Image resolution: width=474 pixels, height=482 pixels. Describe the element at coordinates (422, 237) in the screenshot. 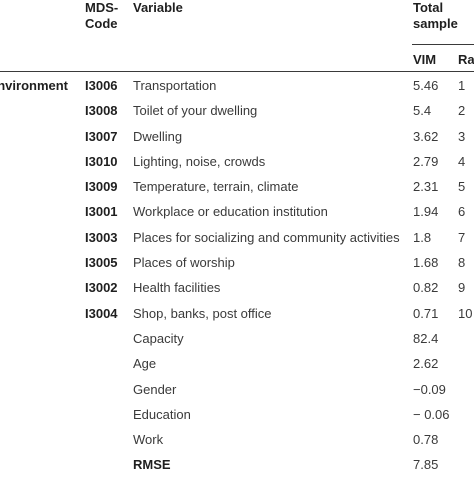

I see `row-vim-cell: 1.8` at that location.